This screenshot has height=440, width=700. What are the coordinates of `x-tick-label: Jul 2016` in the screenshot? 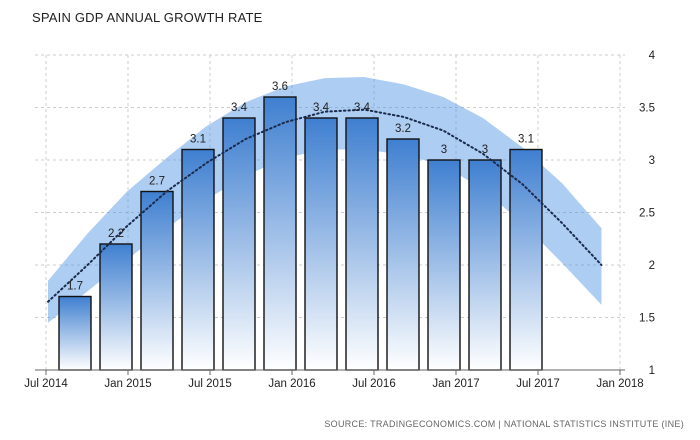 It's located at (373, 384).